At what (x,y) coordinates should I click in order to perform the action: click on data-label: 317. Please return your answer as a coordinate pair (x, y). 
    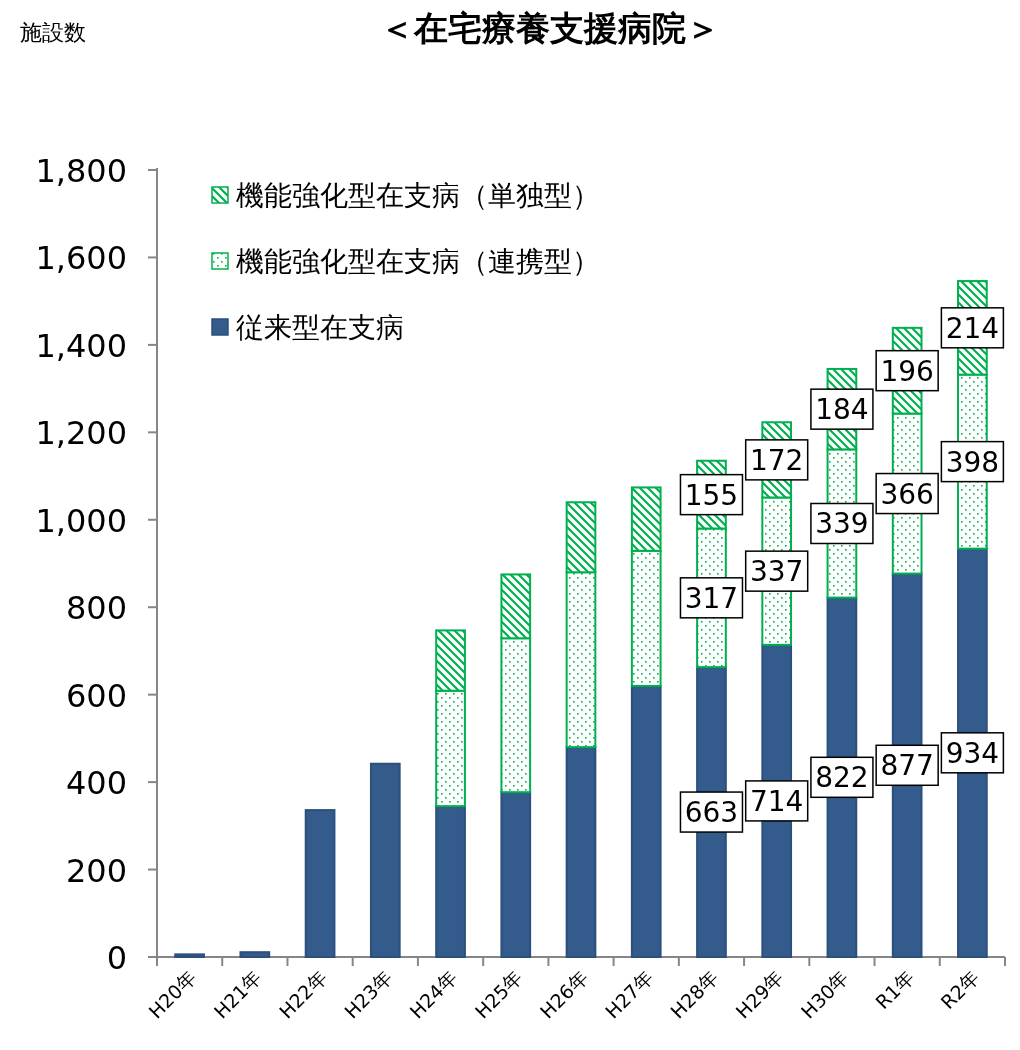
    Looking at the image, I should click on (711, 598).